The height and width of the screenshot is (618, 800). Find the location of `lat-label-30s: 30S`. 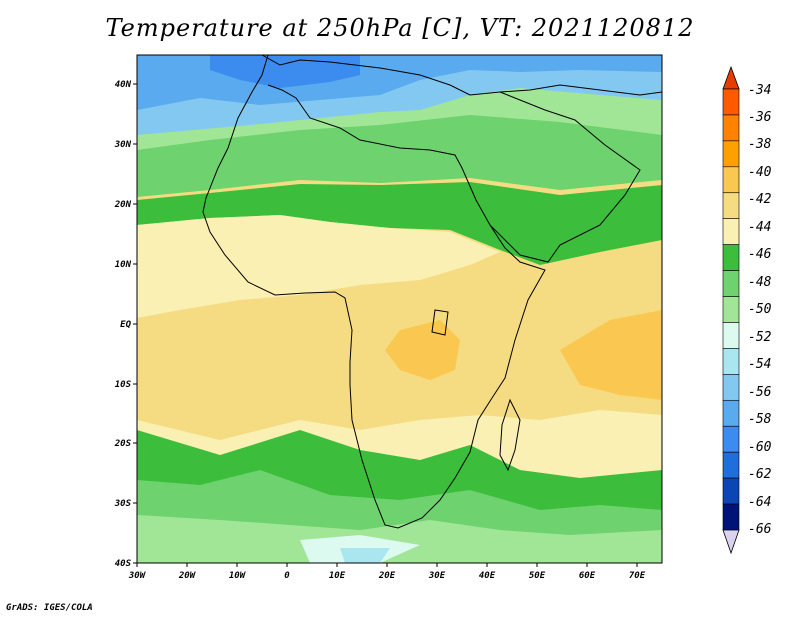

lat-label-30s: 30S is located at coordinates (123, 504).